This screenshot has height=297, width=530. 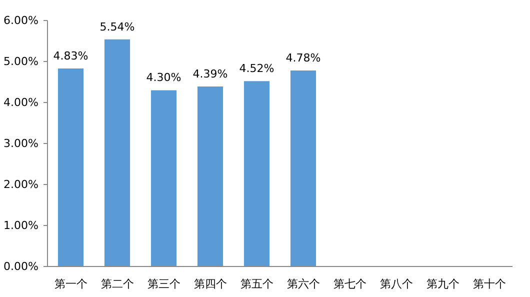 I want to click on y-tick-label: 4.00%, so click(x=21, y=102).